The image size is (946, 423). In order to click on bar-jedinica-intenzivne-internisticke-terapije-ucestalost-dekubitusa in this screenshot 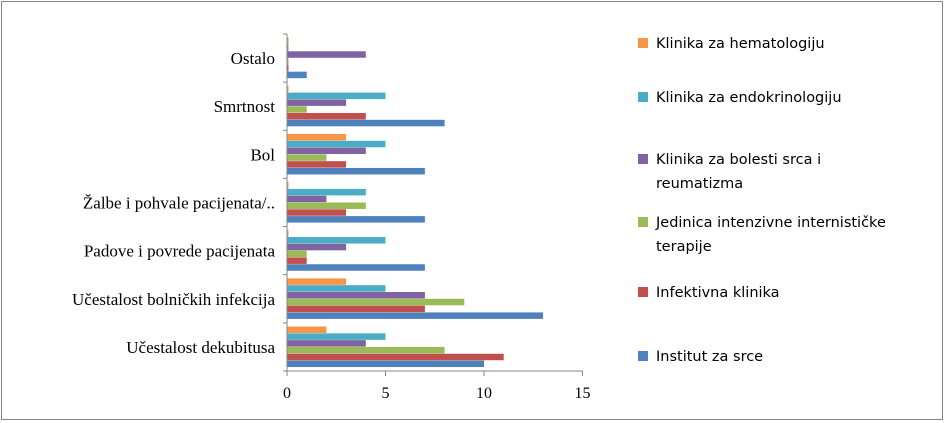, I will do `click(366, 350)`.